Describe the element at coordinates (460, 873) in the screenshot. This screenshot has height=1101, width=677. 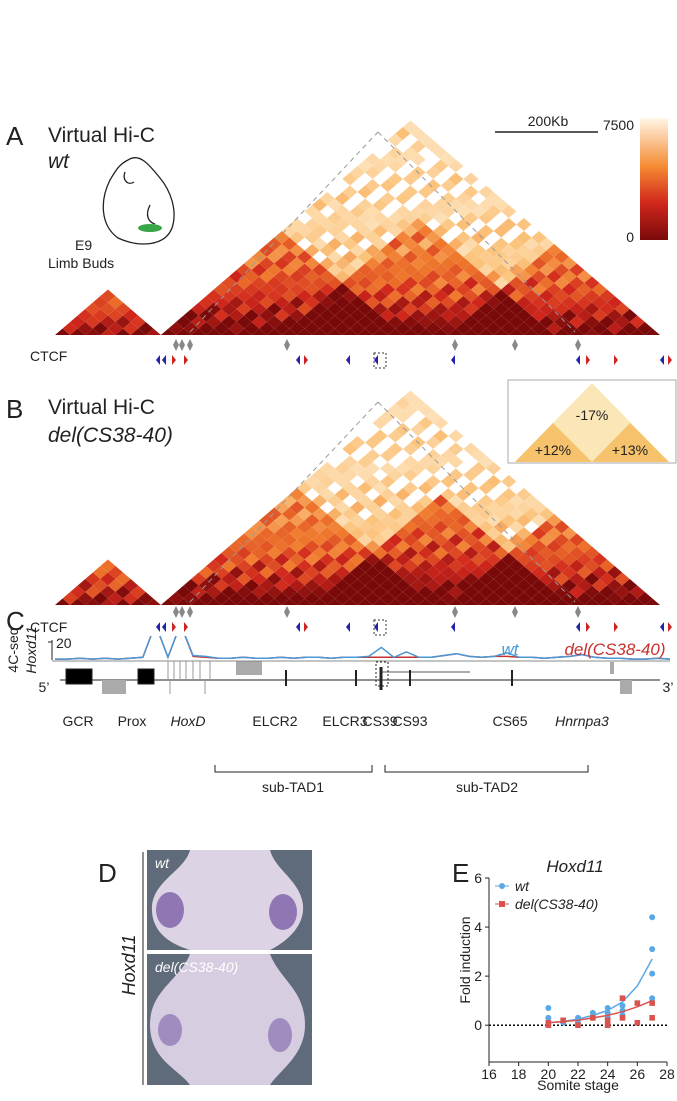
I see `panel-label: E` at that location.